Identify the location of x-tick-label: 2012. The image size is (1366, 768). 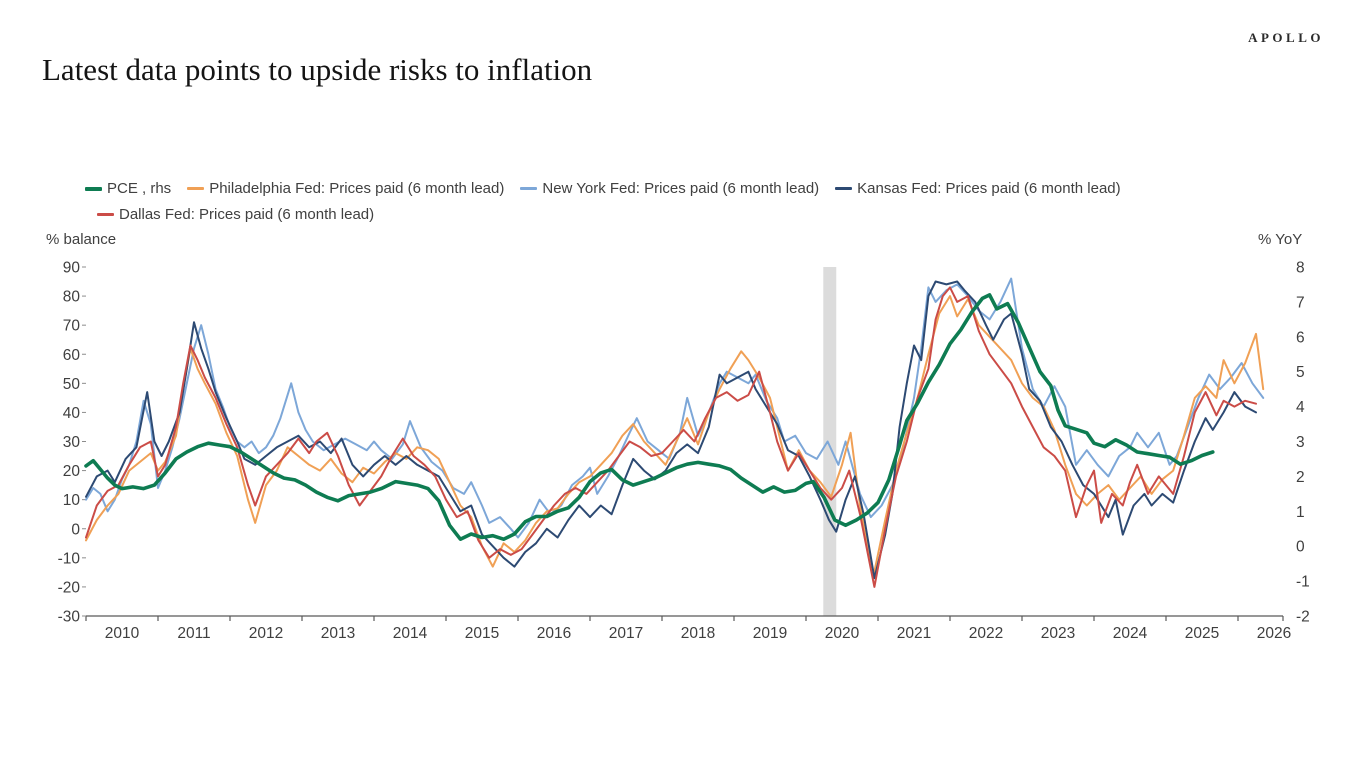
(266, 633).